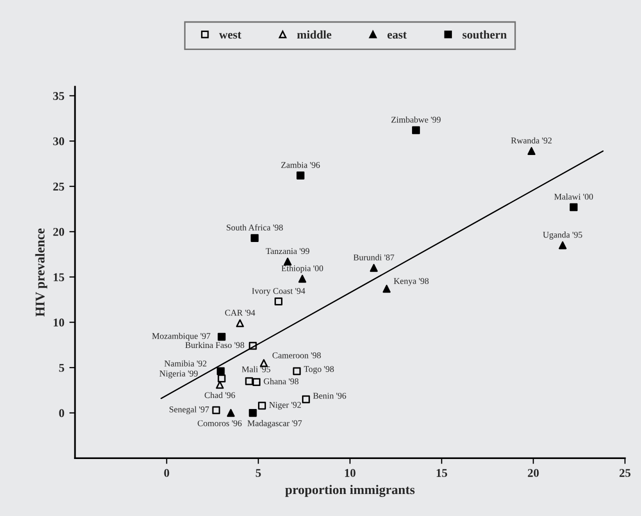 Image resolution: width=641 pixels, height=516 pixels. Describe the element at coordinates (167, 472) in the screenshot. I see `x-tick-label: 0` at that location.